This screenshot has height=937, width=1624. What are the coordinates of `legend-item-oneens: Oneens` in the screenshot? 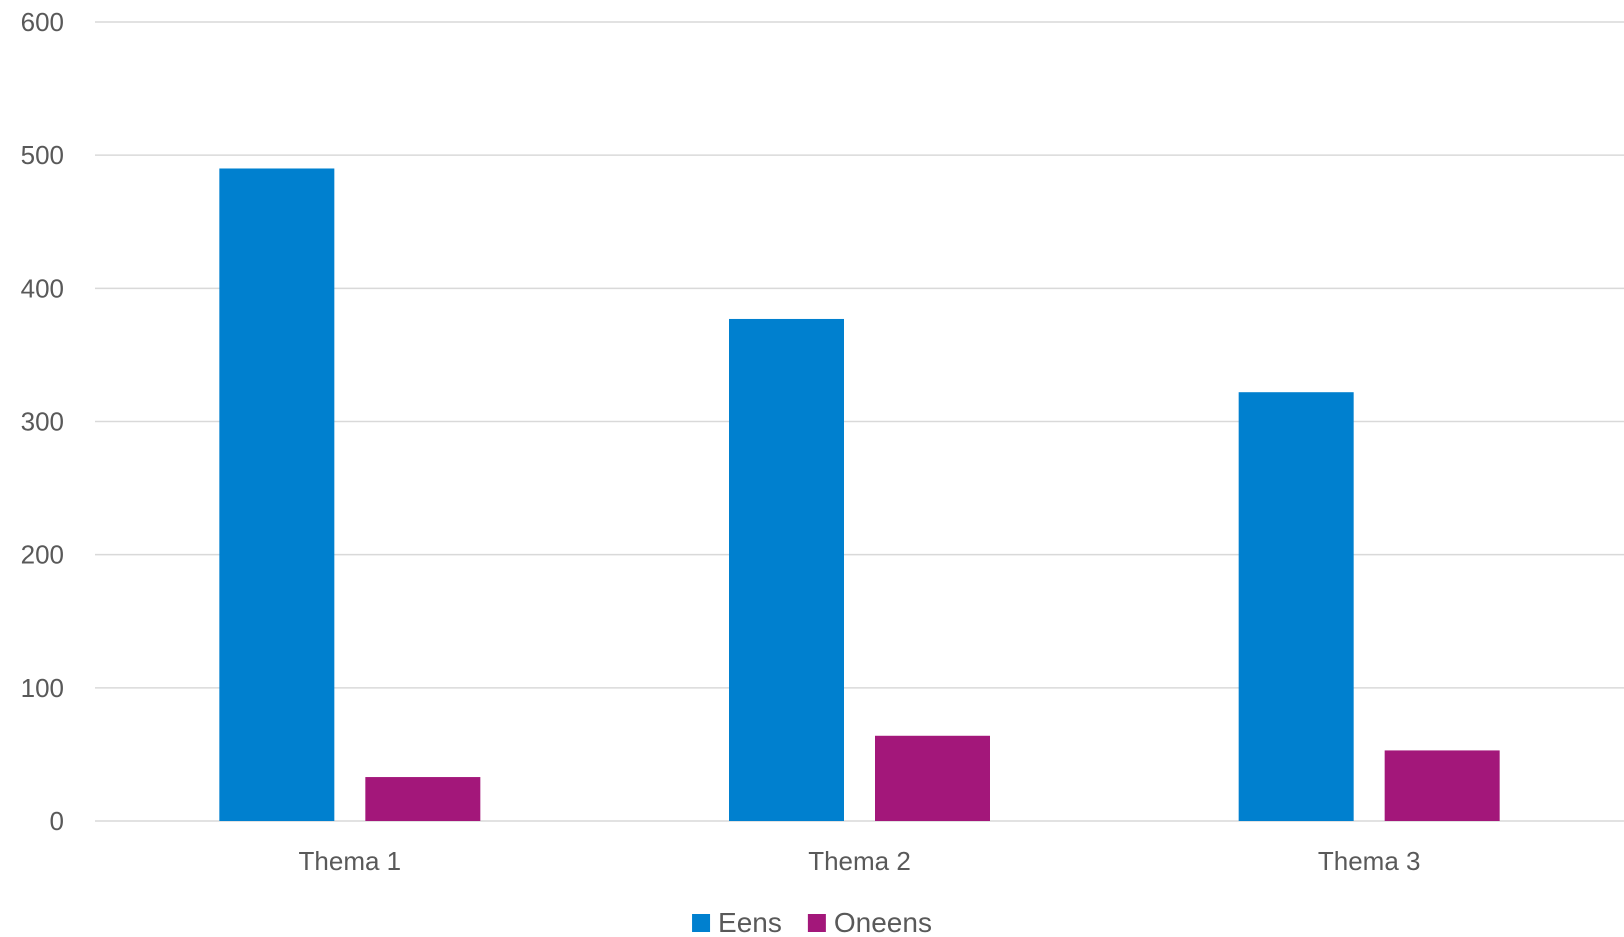 It's located at (869, 922).